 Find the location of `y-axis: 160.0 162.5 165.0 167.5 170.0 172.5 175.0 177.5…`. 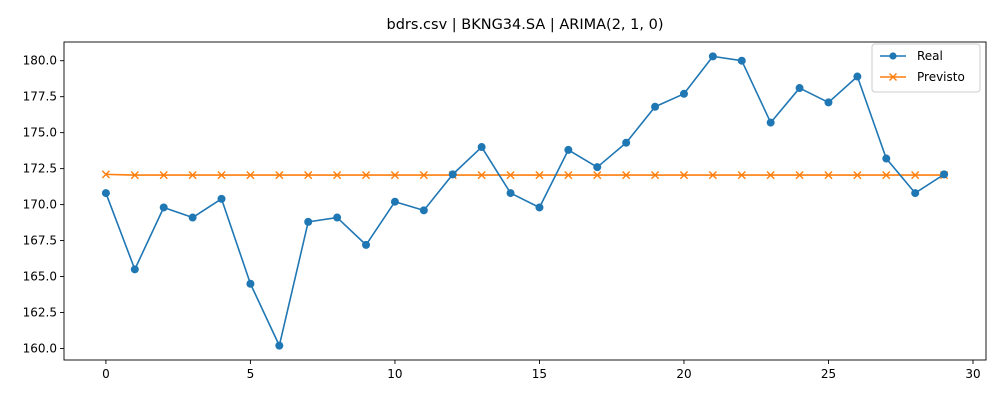

y-axis: 160.0 162.5 165.0 167.5 170.0 172.5 175.0 177.5… is located at coordinates (43, 204).